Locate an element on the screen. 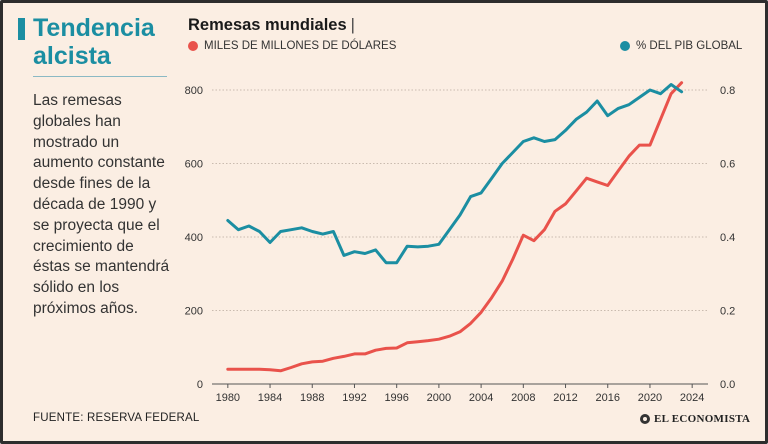  x-tick-label: 1996 is located at coordinates (396, 398).